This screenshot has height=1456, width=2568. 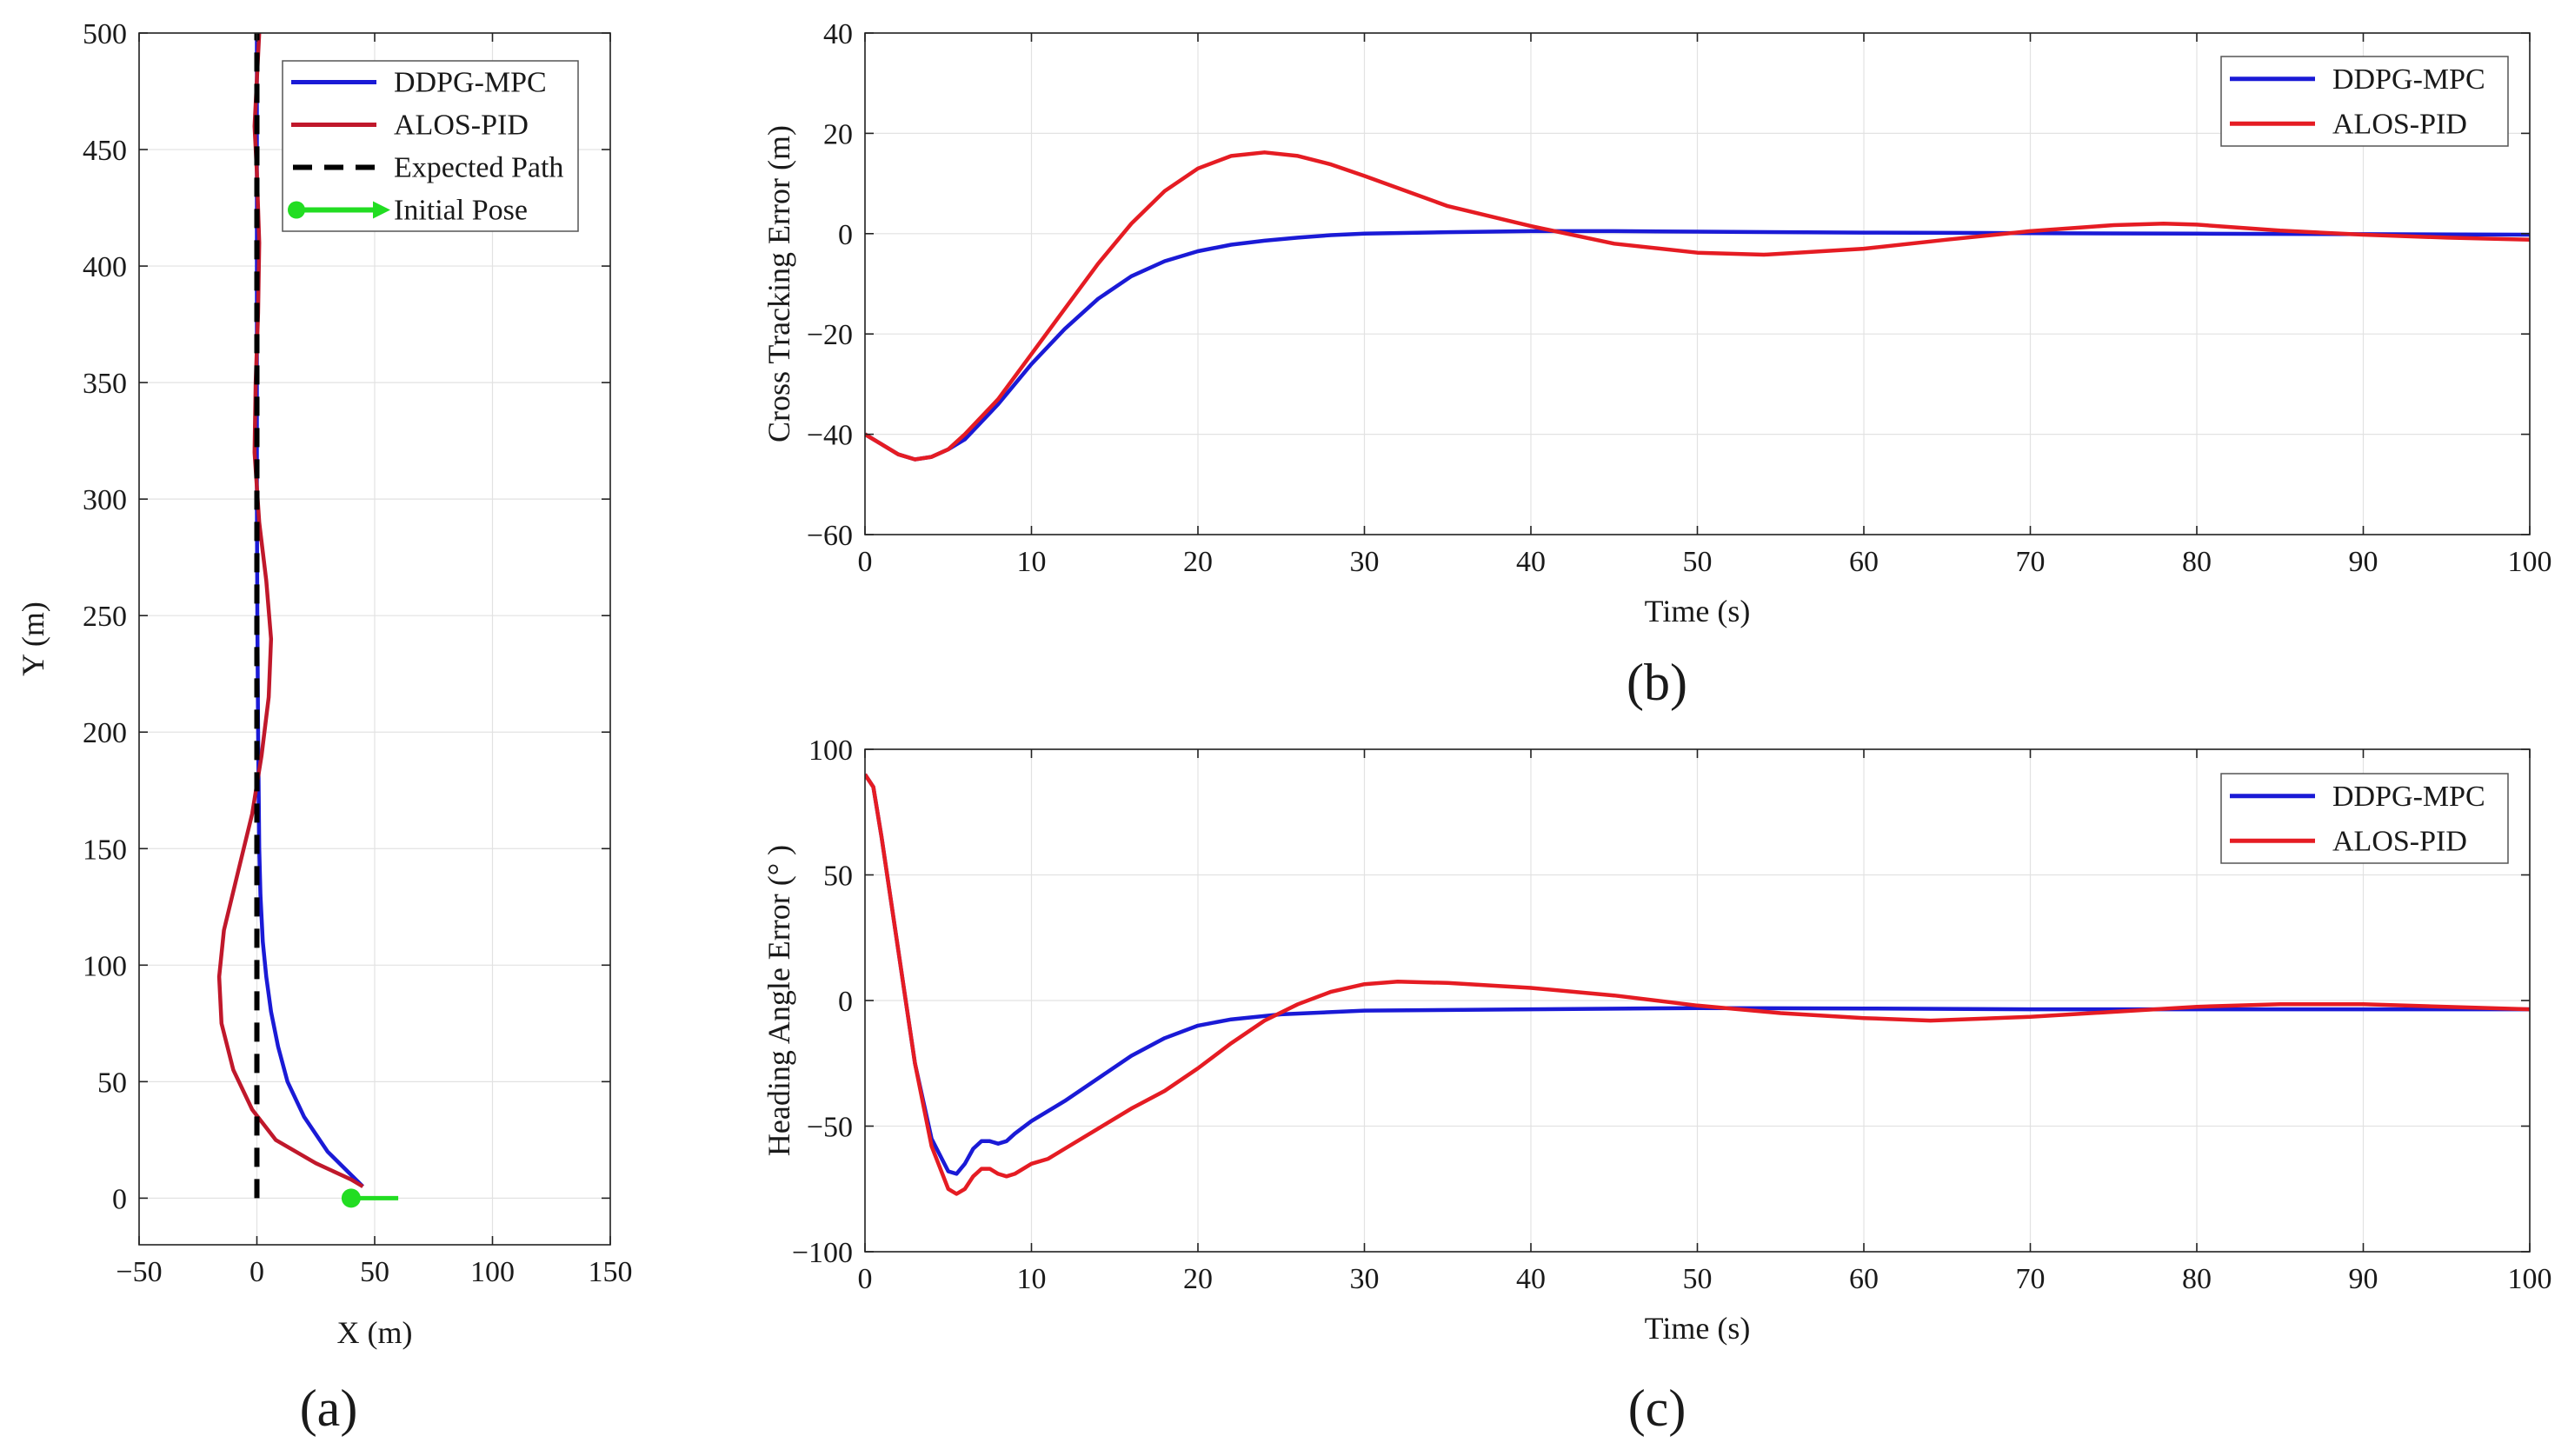 What do you see at coordinates (105, 267) in the screenshot?
I see `y-tick-label: 400` at bounding box center [105, 267].